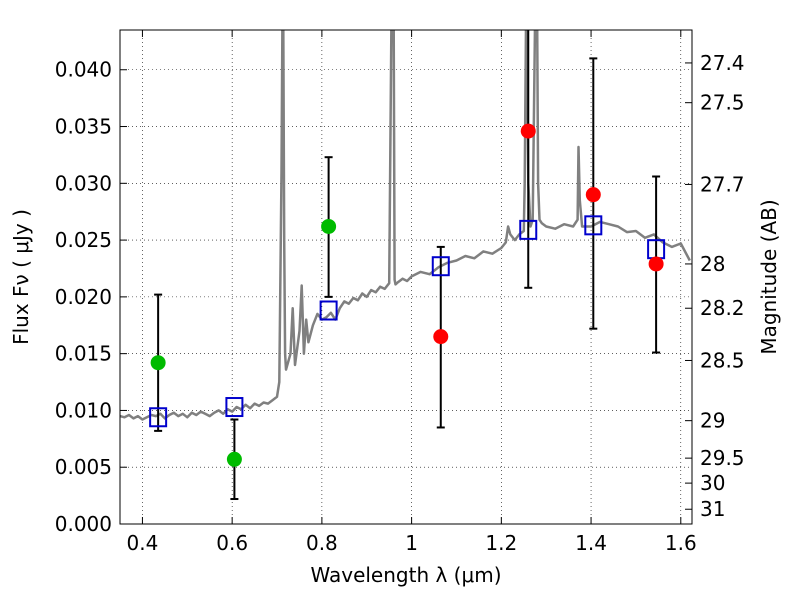 Image resolution: width=800 pixels, height=600 pixels. What do you see at coordinates (722, 63) in the screenshot?
I see `y2-tick-label: 27.4` at bounding box center [722, 63].